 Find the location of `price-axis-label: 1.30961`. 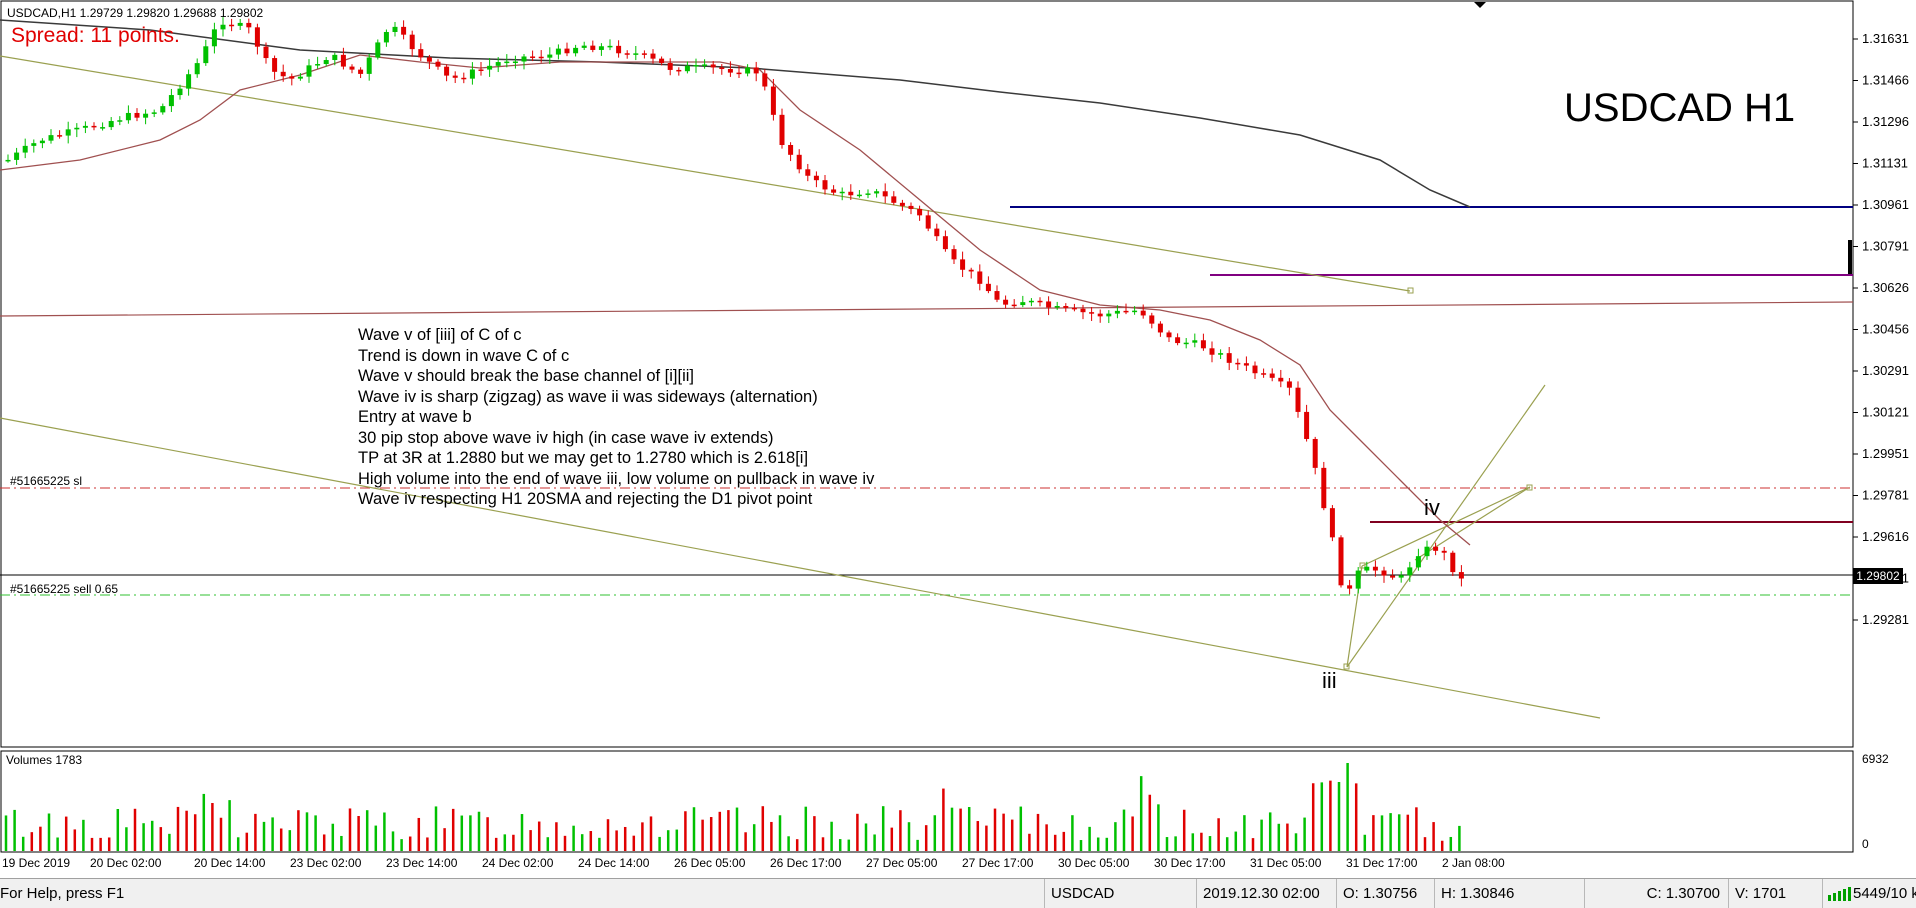

price-axis-label: 1.30961 is located at coordinates (1885, 204).